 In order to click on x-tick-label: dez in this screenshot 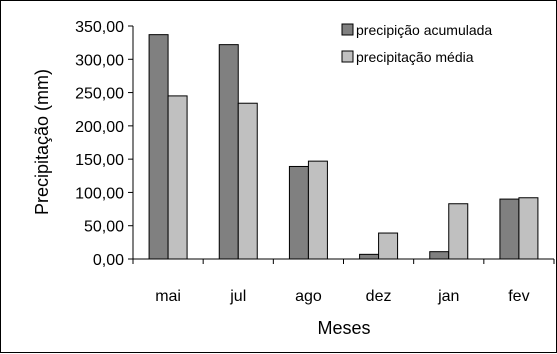, I will do `click(379, 296)`.